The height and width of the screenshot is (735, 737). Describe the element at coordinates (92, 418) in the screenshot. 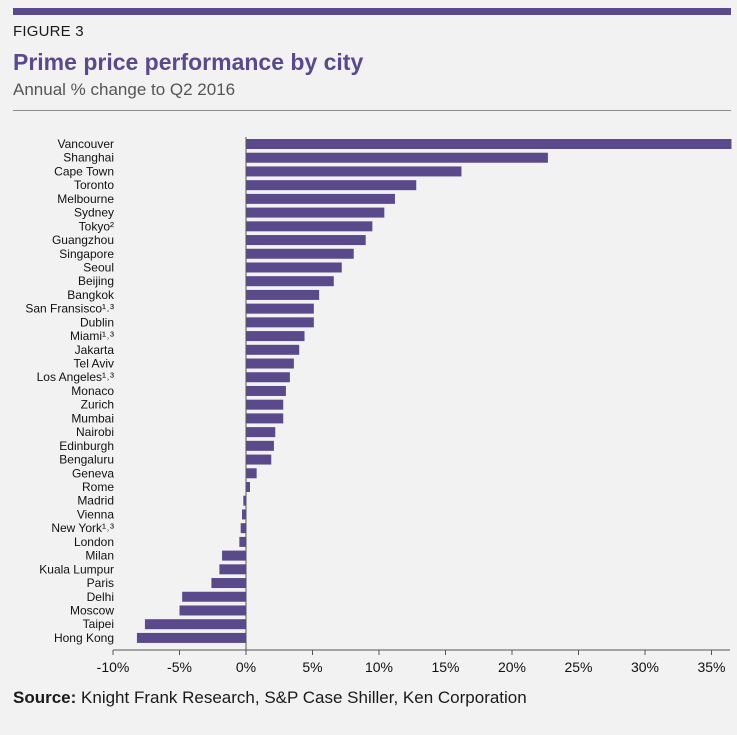

I see `category-label: Mumbai` at that location.